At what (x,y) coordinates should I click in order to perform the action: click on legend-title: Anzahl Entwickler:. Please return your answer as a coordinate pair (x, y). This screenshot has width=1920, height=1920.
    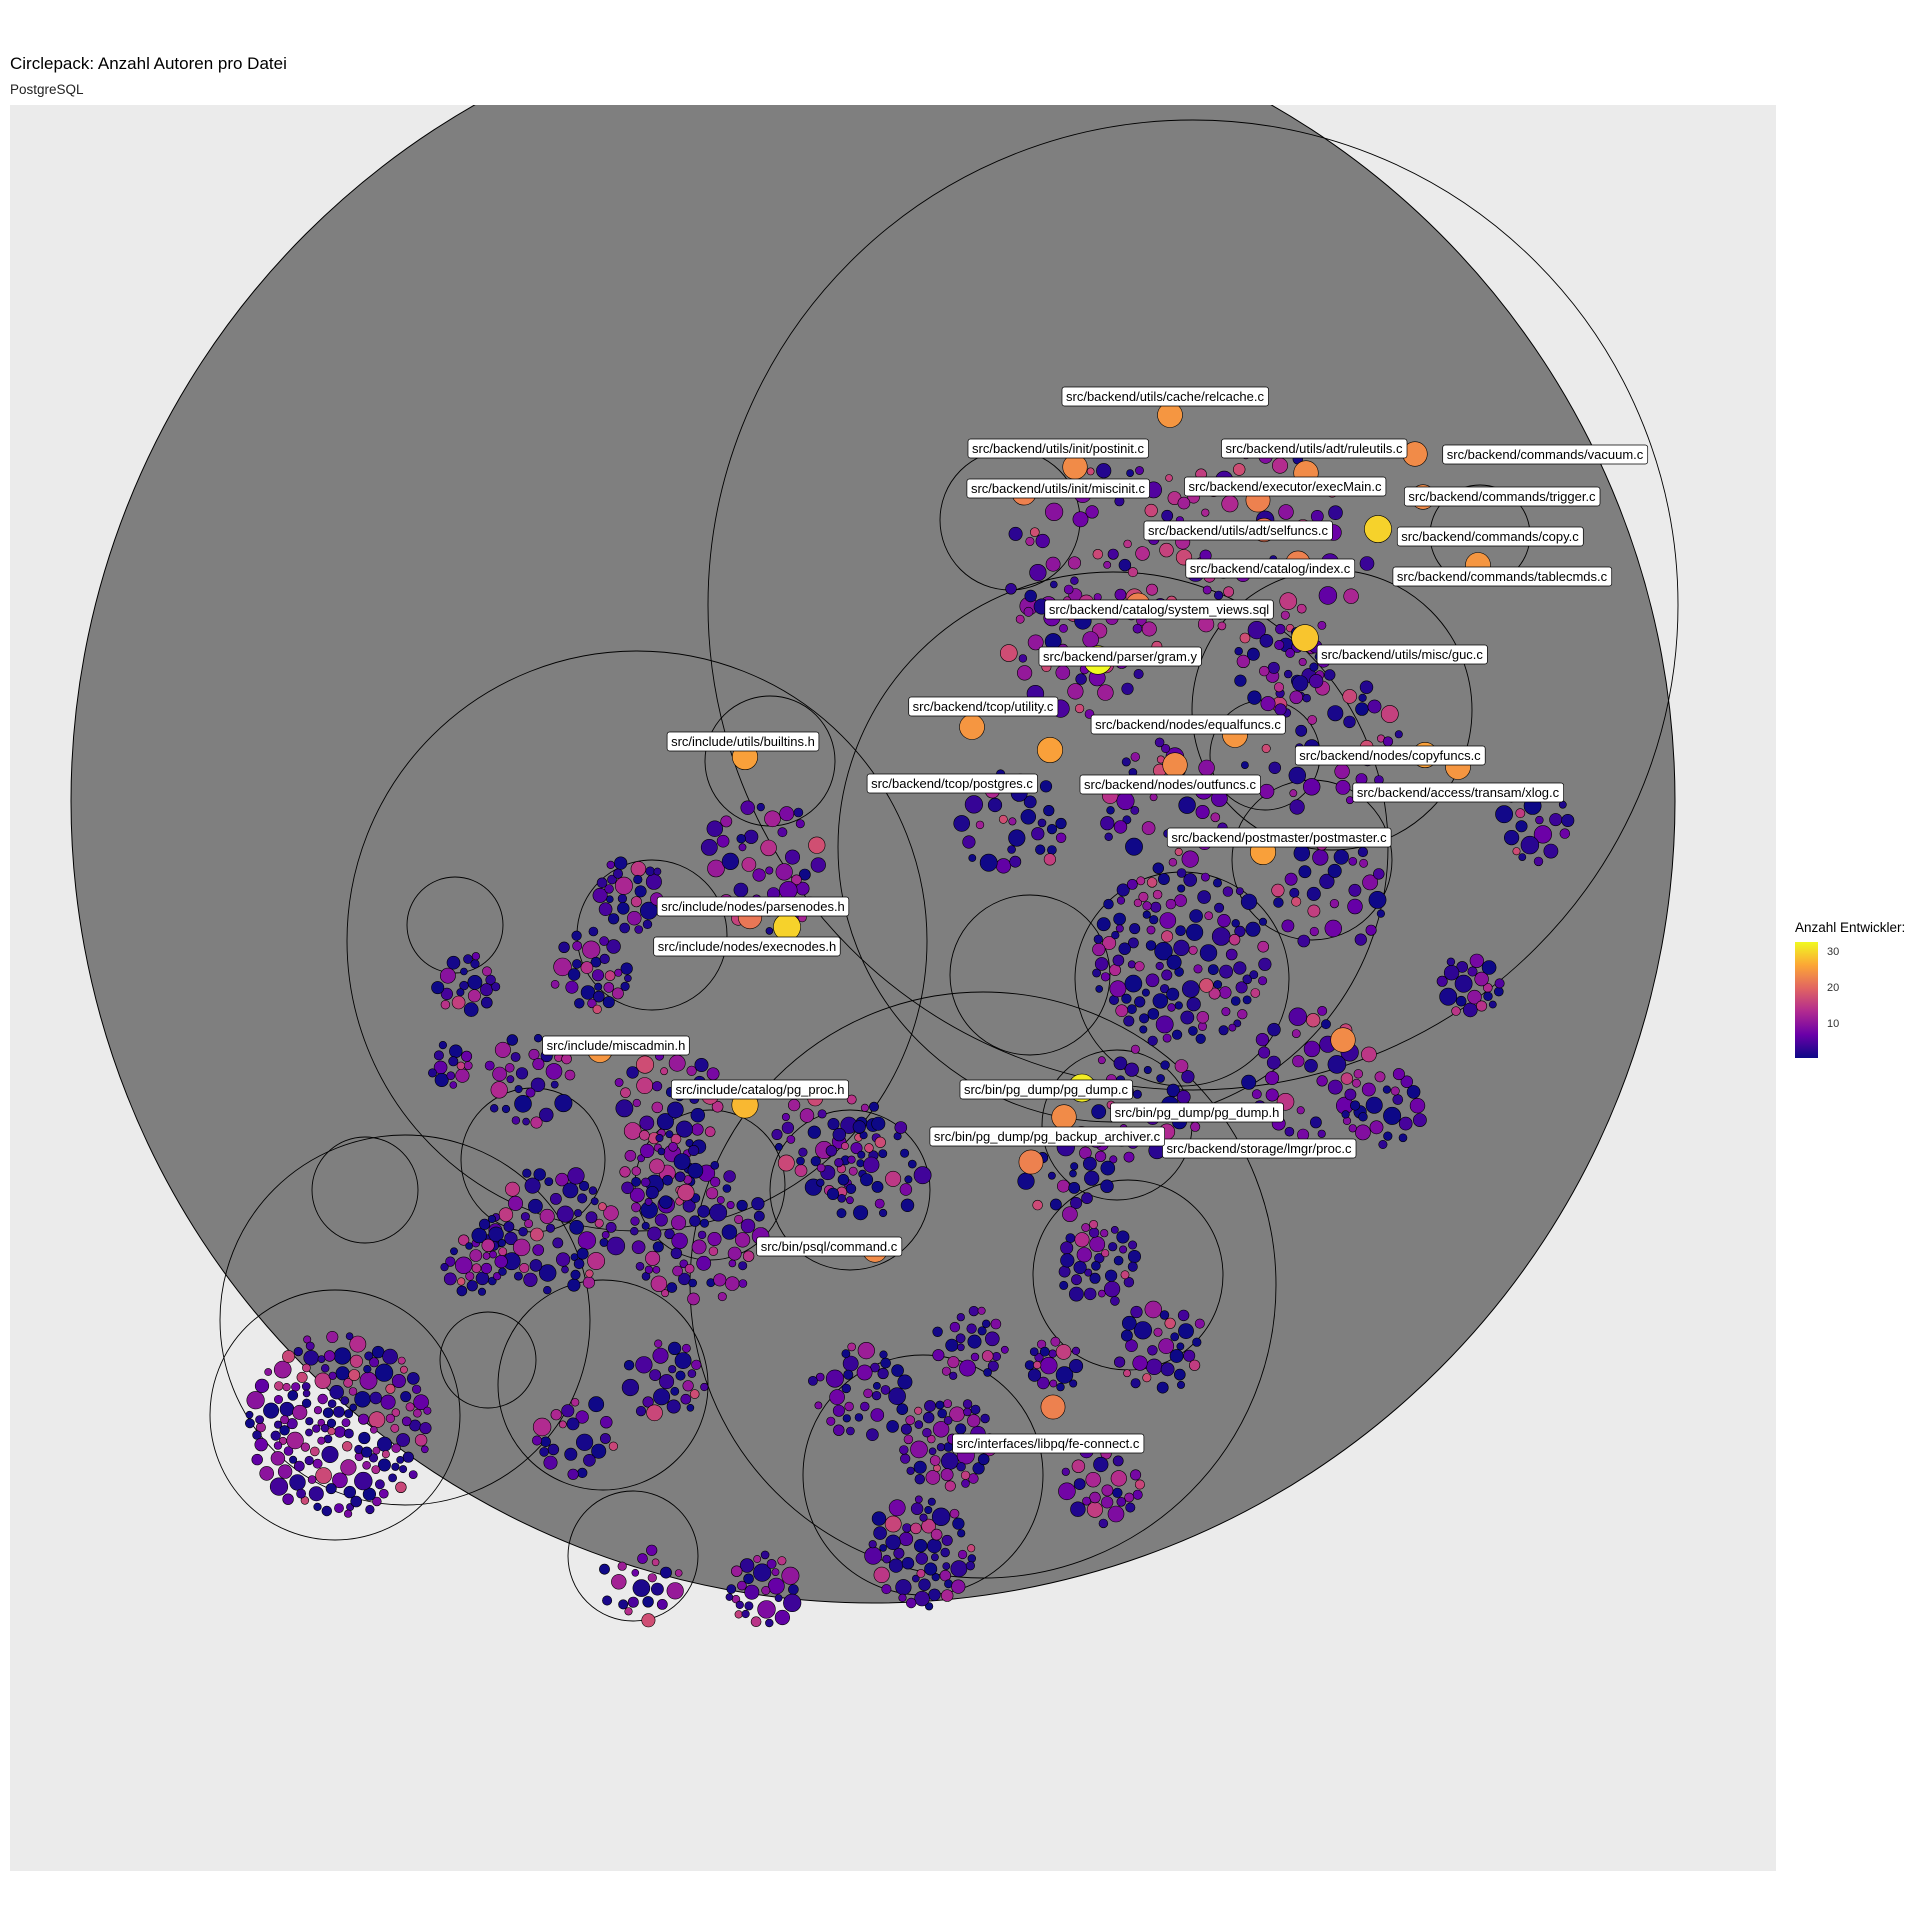
    Looking at the image, I should click on (1850, 927).